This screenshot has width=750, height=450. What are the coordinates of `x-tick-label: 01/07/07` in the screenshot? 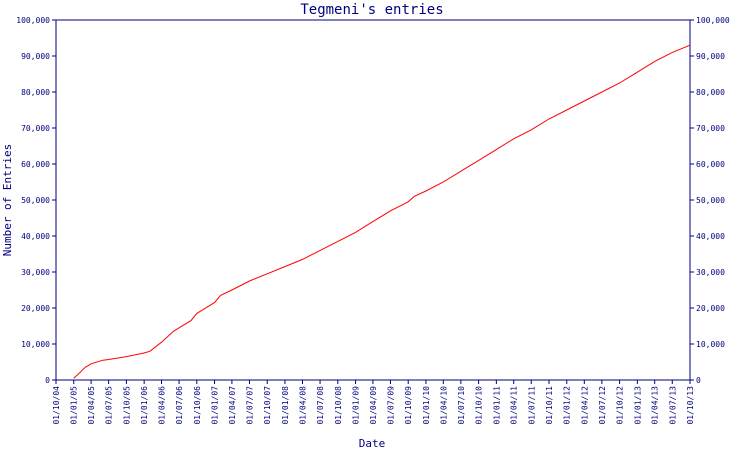 It's located at (249, 405).